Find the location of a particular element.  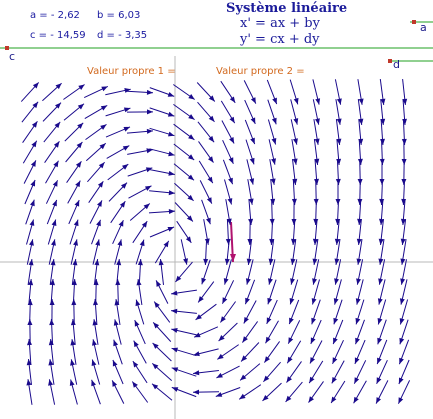

trajectory-arrowhead is located at coordinates (233, 258).